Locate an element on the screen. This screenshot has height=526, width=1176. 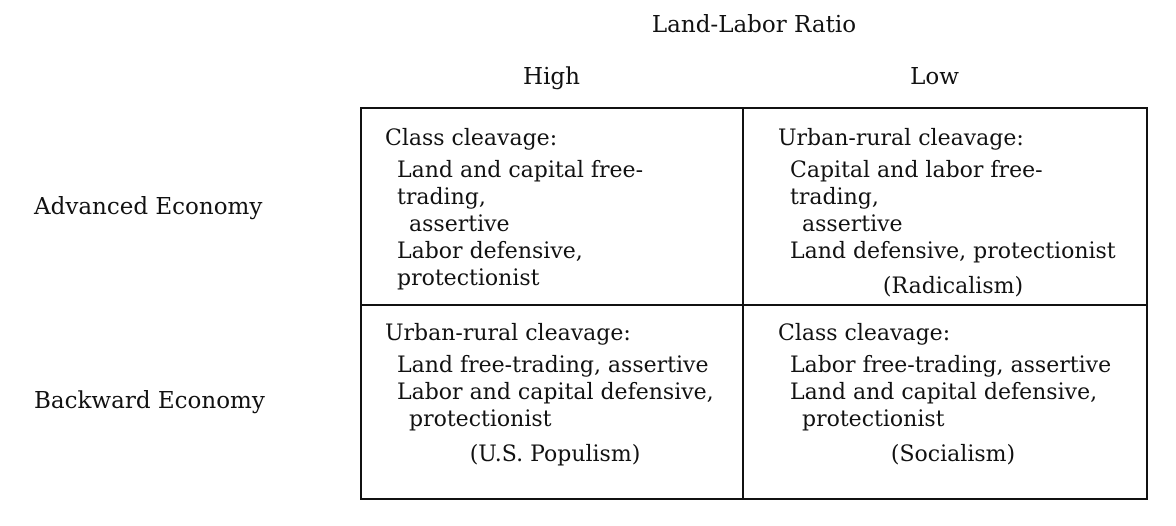
cell-line: Capital and labor free-trading, is located at coordinates (916, 184).